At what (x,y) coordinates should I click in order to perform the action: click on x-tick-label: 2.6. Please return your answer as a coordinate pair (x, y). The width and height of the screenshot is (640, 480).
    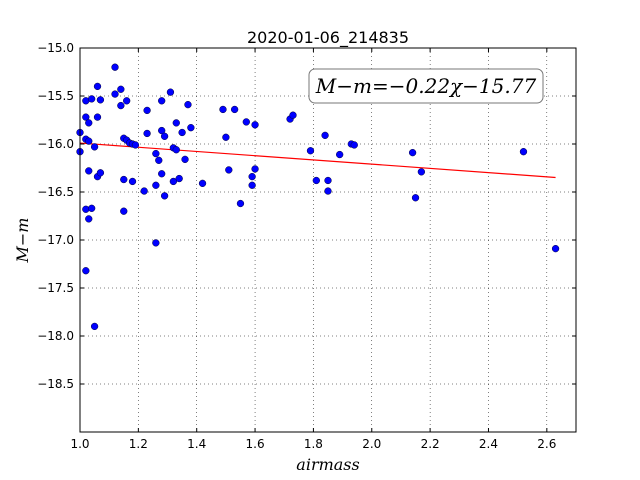
    Looking at the image, I should click on (546, 444).